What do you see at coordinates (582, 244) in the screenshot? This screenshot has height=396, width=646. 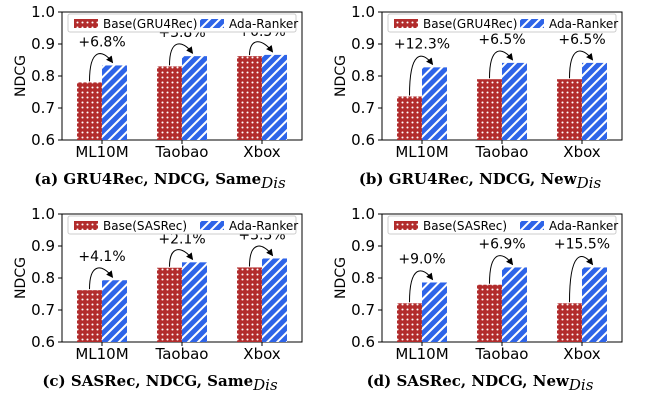 I see `gain-annotation: +15.5%` at bounding box center [582, 244].